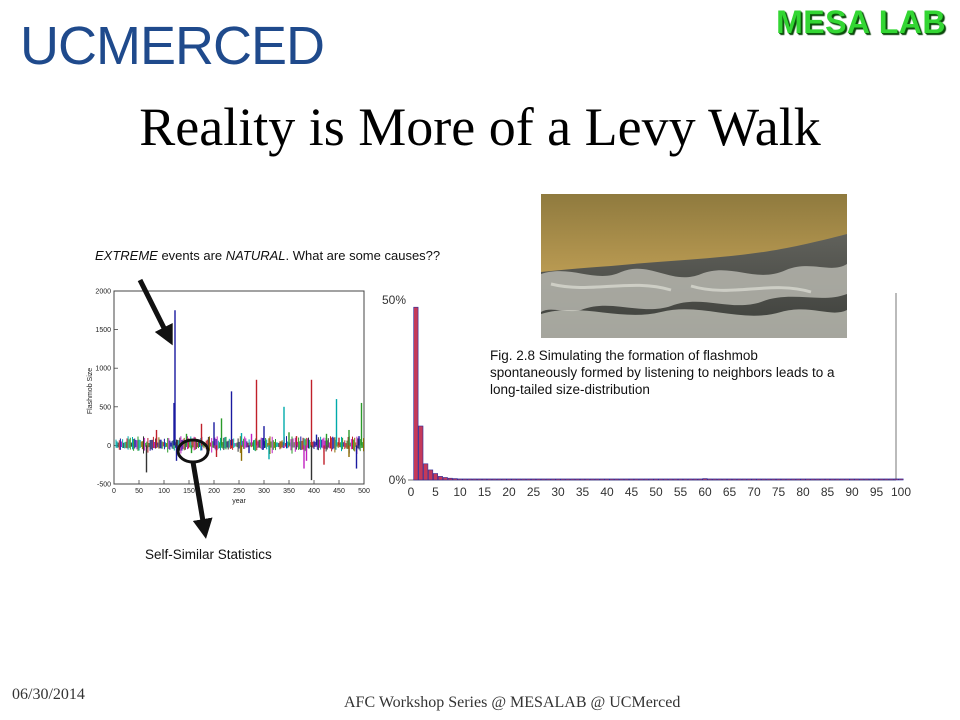 Image resolution: width=960 pixels, height=720 pixels. Describe the element at coordinates (460, 492) in the screenshot. I see `hist-xtick-label: 10` at that location.